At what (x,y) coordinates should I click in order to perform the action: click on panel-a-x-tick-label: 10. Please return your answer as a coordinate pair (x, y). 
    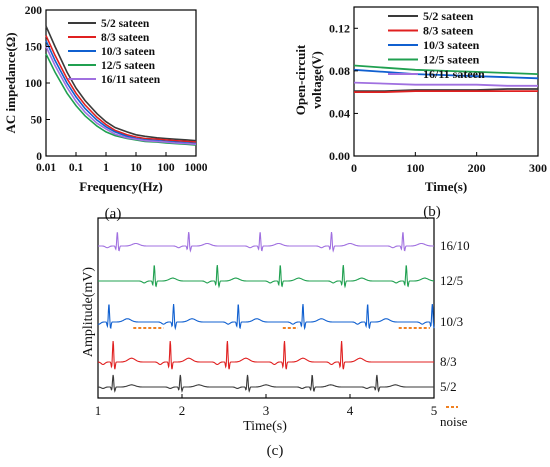
    Looking at the image, I should click on (136, 168).